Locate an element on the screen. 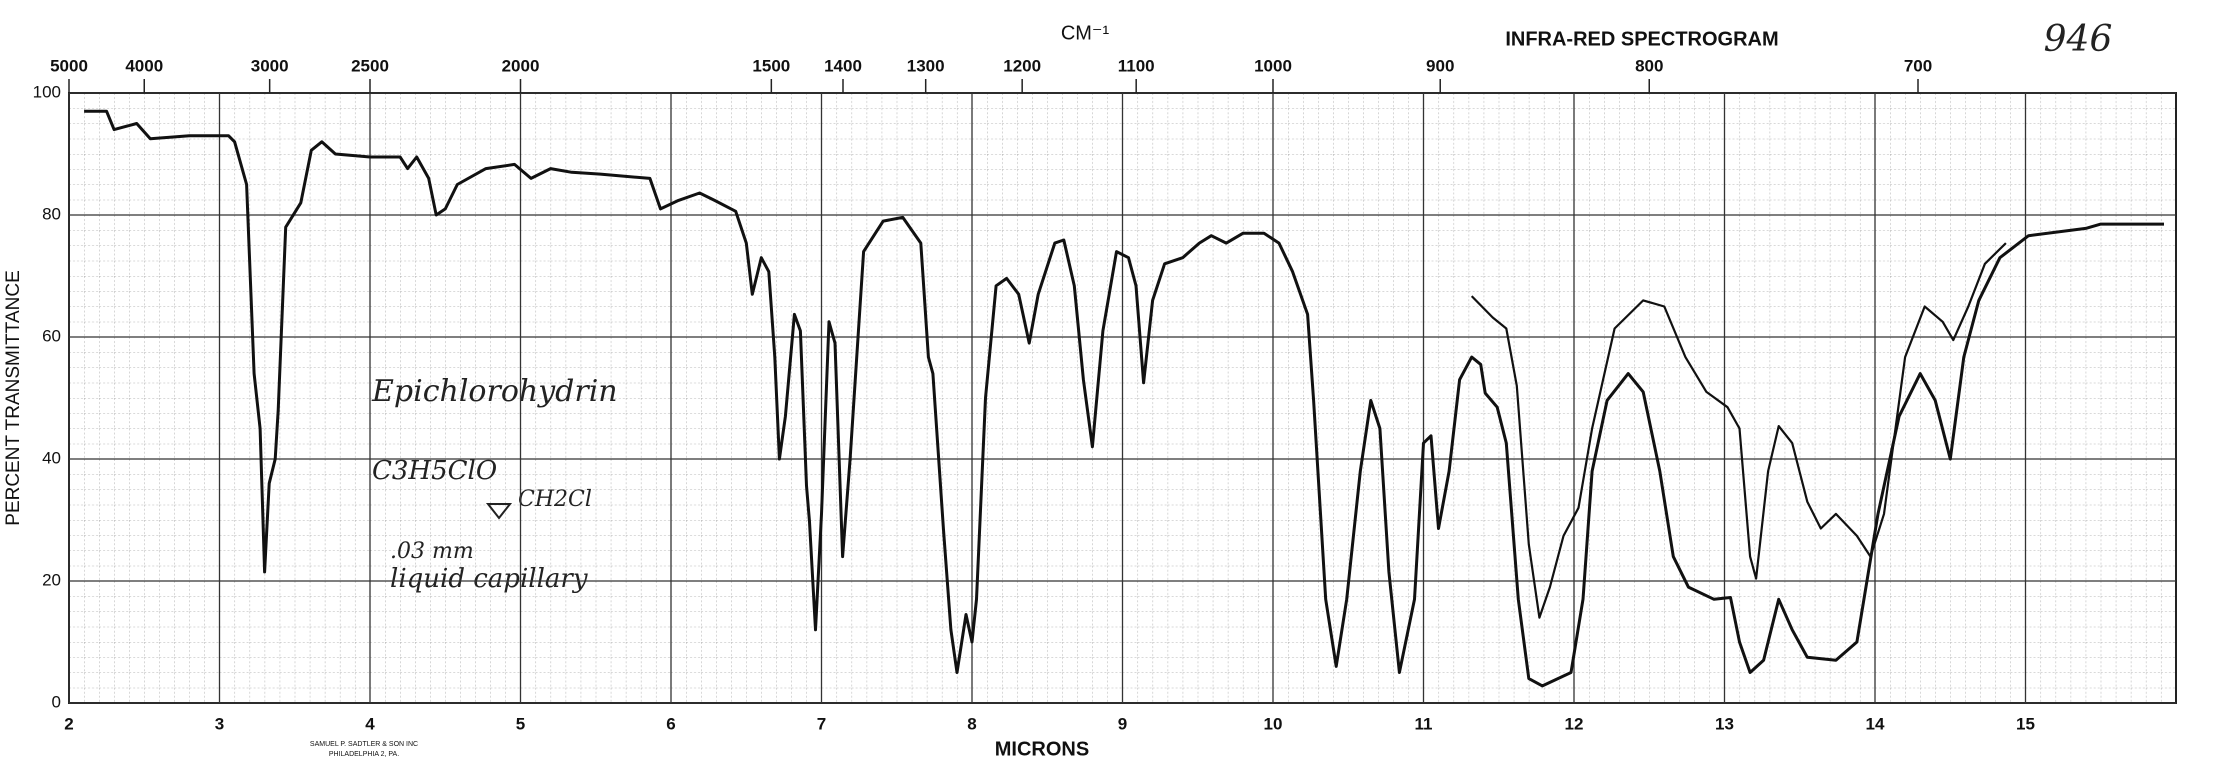 Image resolution: width=2228 pixels, height=769 pixels. x2-tick-label: 900 is located at coordinates (1440, 65).